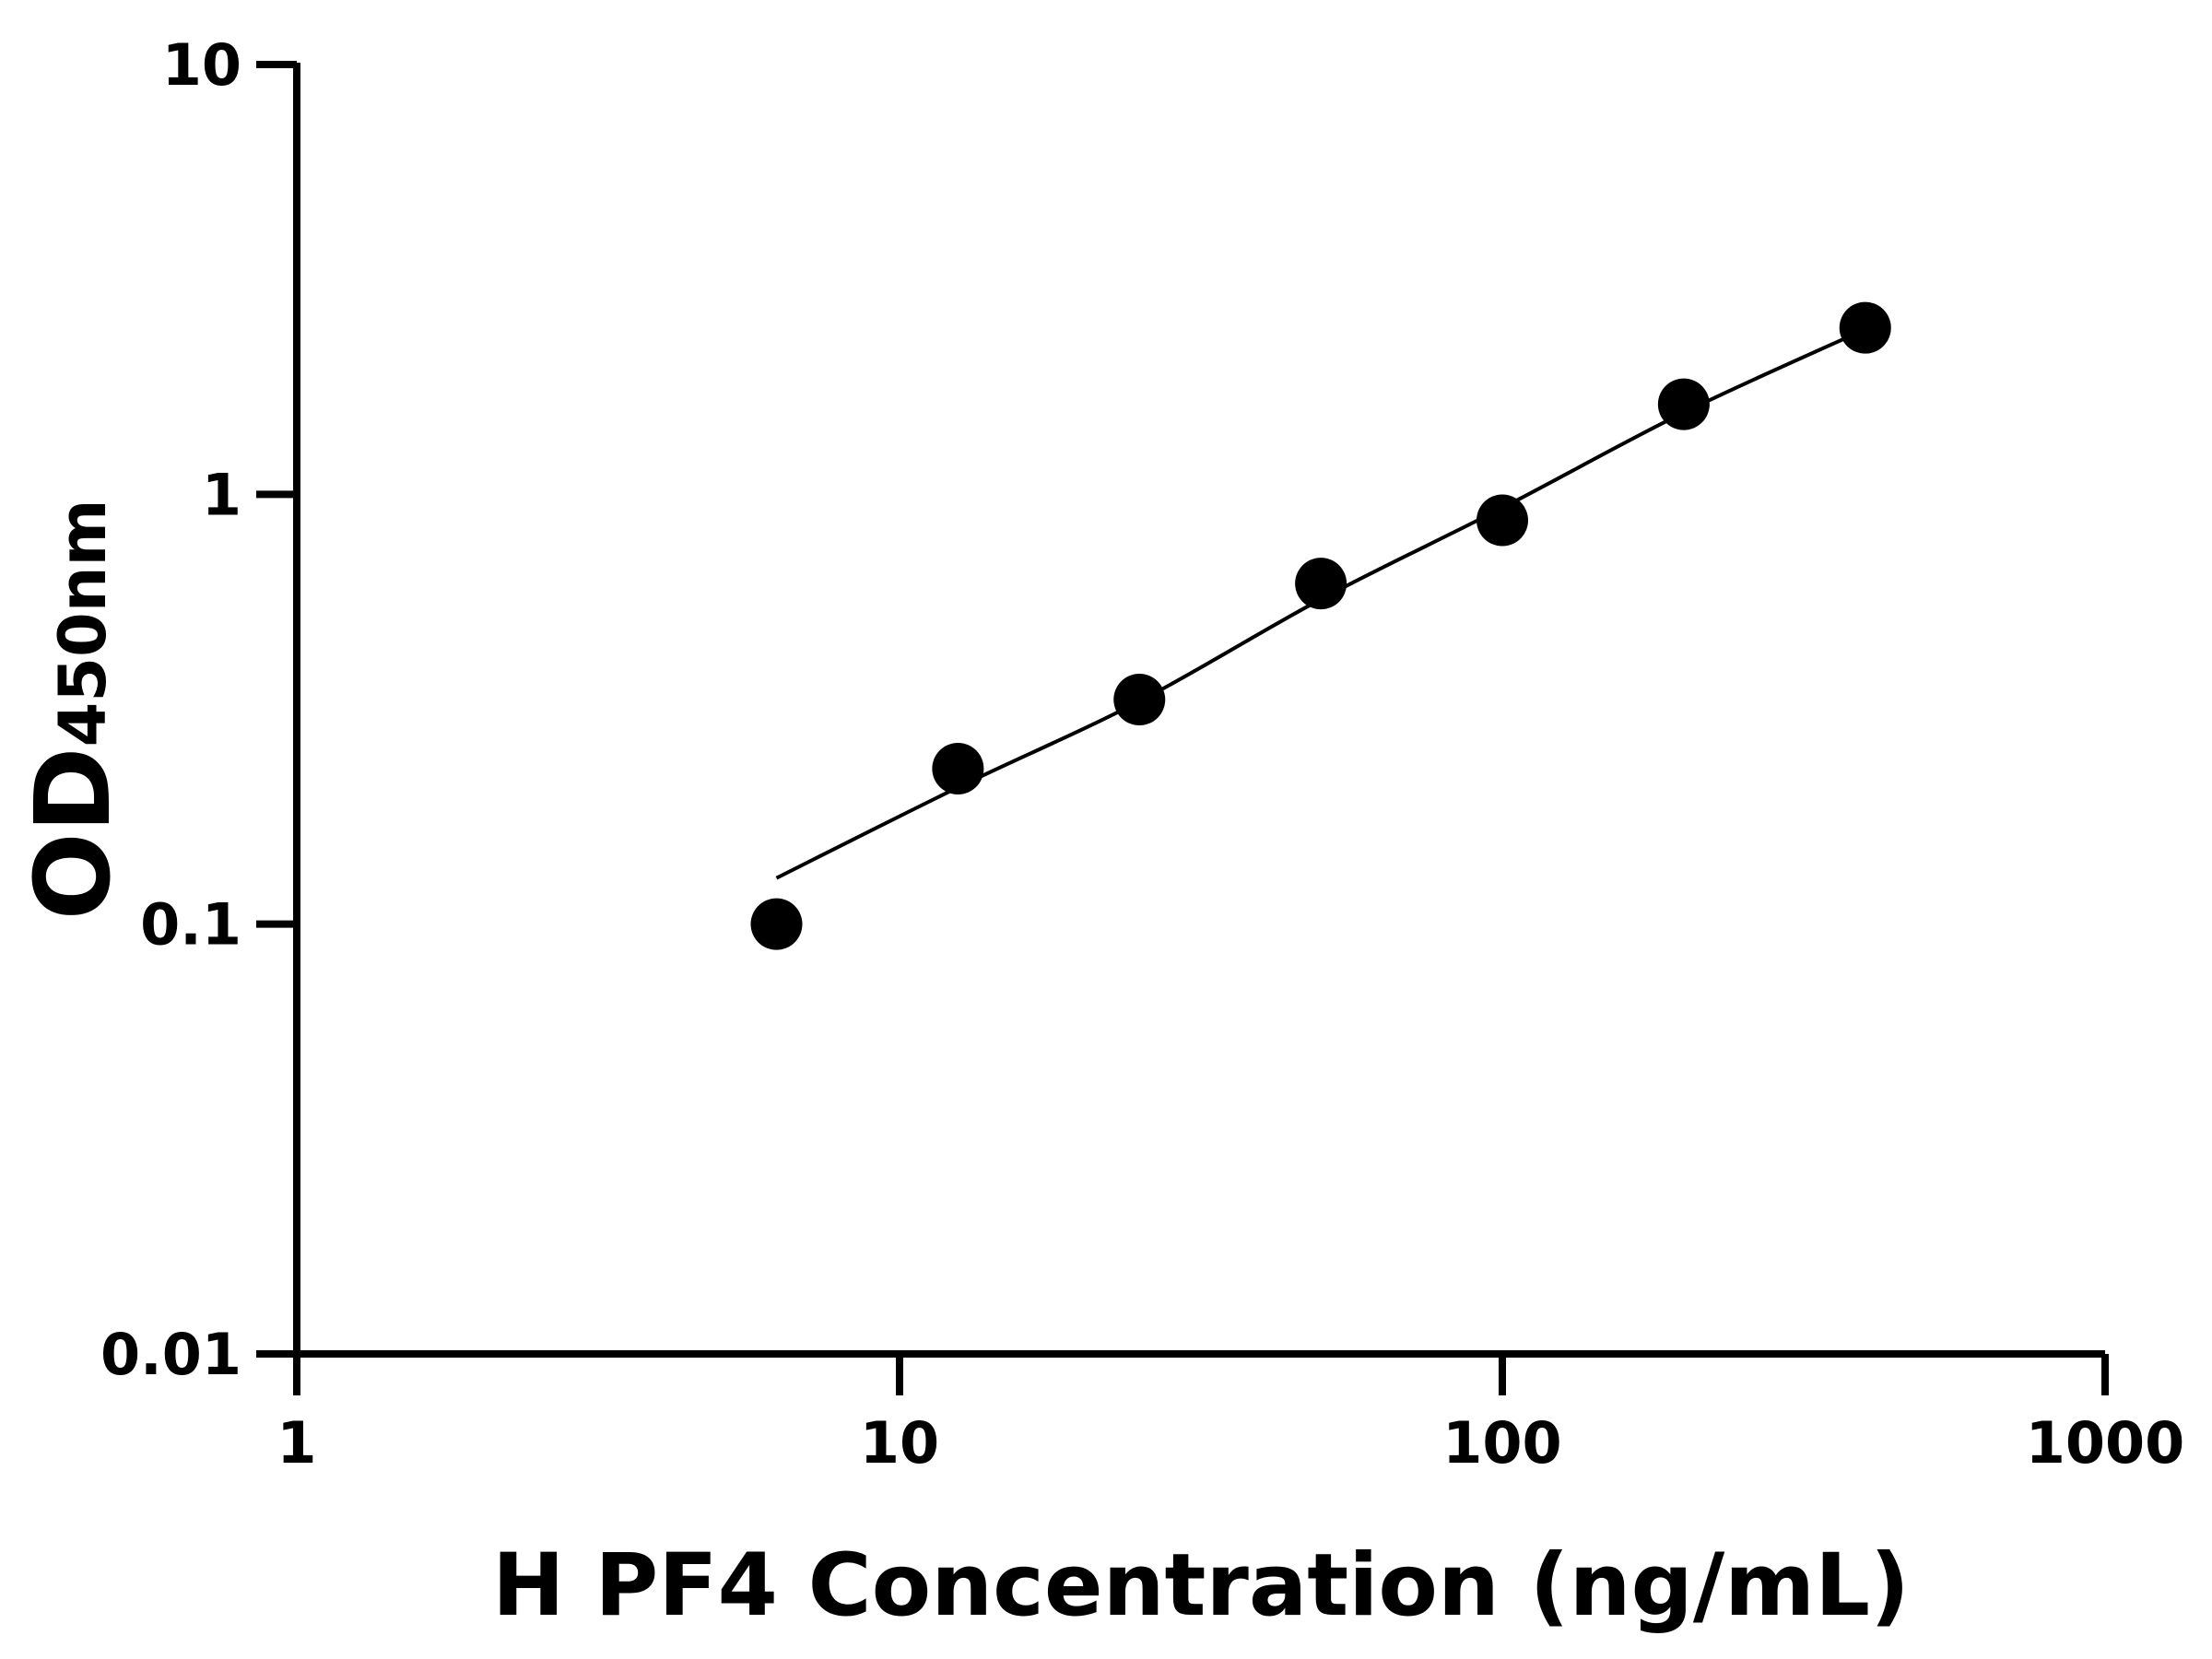  What do you see at coordinates (296, 1443) in the screenshot?
I see `x-tick-label: 1` at bounding box center [296, 1443].